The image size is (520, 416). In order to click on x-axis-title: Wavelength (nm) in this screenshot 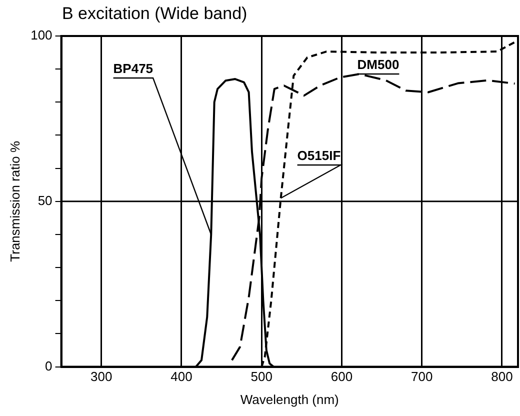, I will do `click(289, 399)`.